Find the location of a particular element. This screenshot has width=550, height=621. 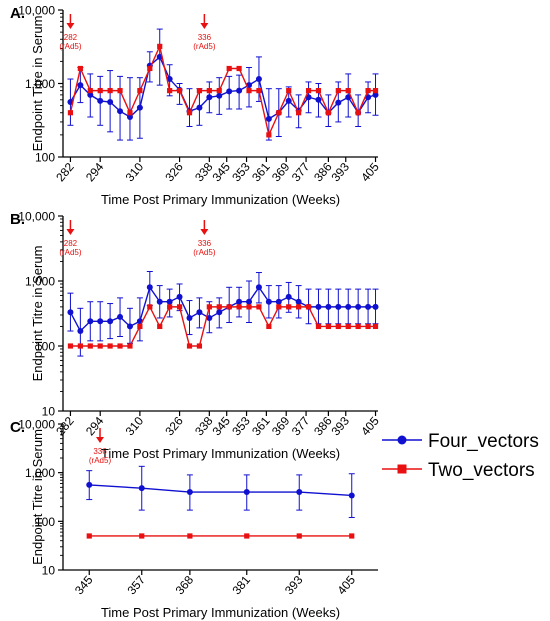

series-line-two is located at coordinates (222, 91).